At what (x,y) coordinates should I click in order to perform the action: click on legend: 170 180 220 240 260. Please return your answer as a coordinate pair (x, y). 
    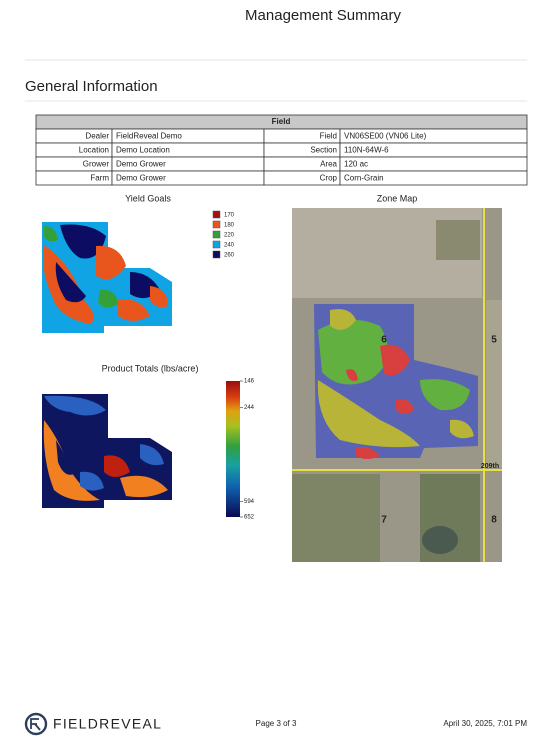
    Looking at the image, I should click on (223, 234).